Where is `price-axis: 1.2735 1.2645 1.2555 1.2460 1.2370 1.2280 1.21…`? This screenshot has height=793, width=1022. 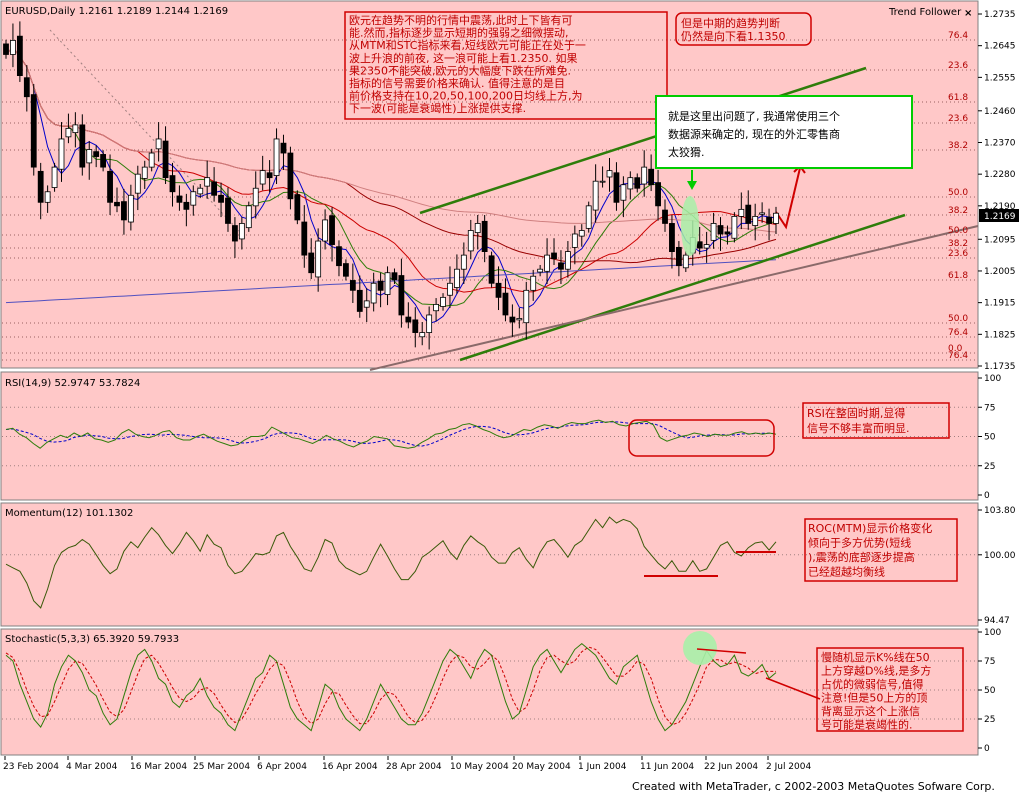 price-axis: 1.2735 1.2645 1.2555 1.2460 1.2370 1.2280 1.21… is located at coordinates (997, 382).